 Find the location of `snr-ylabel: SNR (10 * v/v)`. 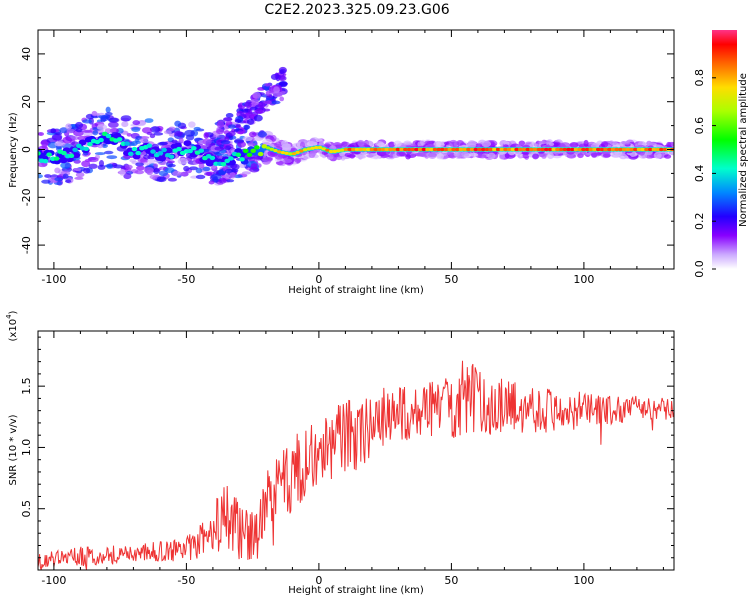

snr-ylabel: SNR (10 * v/v) is located at coordinates (13, 449).